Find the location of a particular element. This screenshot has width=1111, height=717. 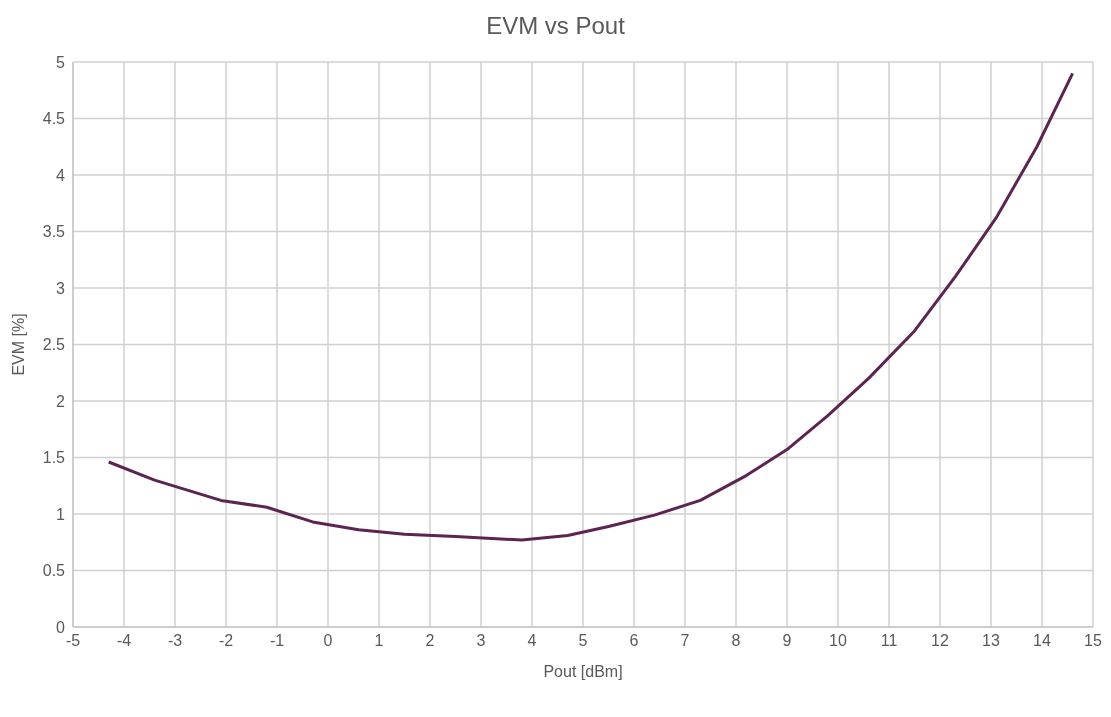

y-tick-label: 2.5 is located at coordinates (54, 345).